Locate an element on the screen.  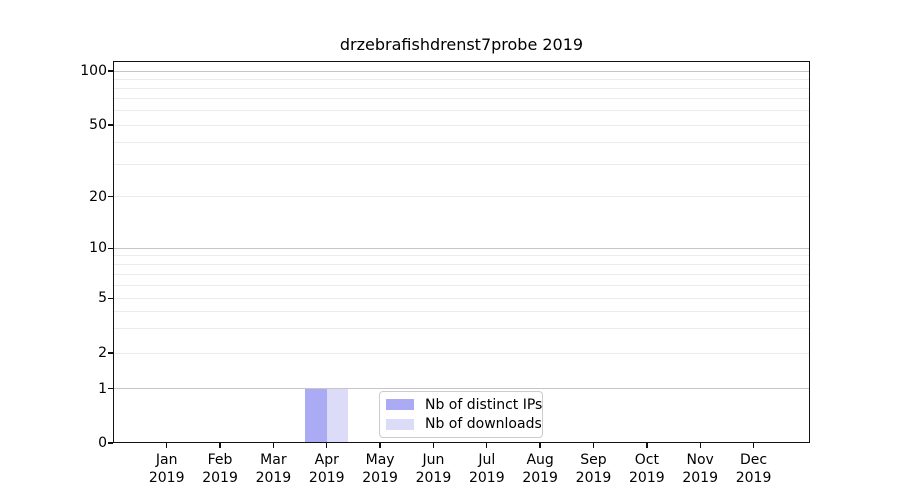
y-tick-label-1: 1 is located at coordinates (102, 388).